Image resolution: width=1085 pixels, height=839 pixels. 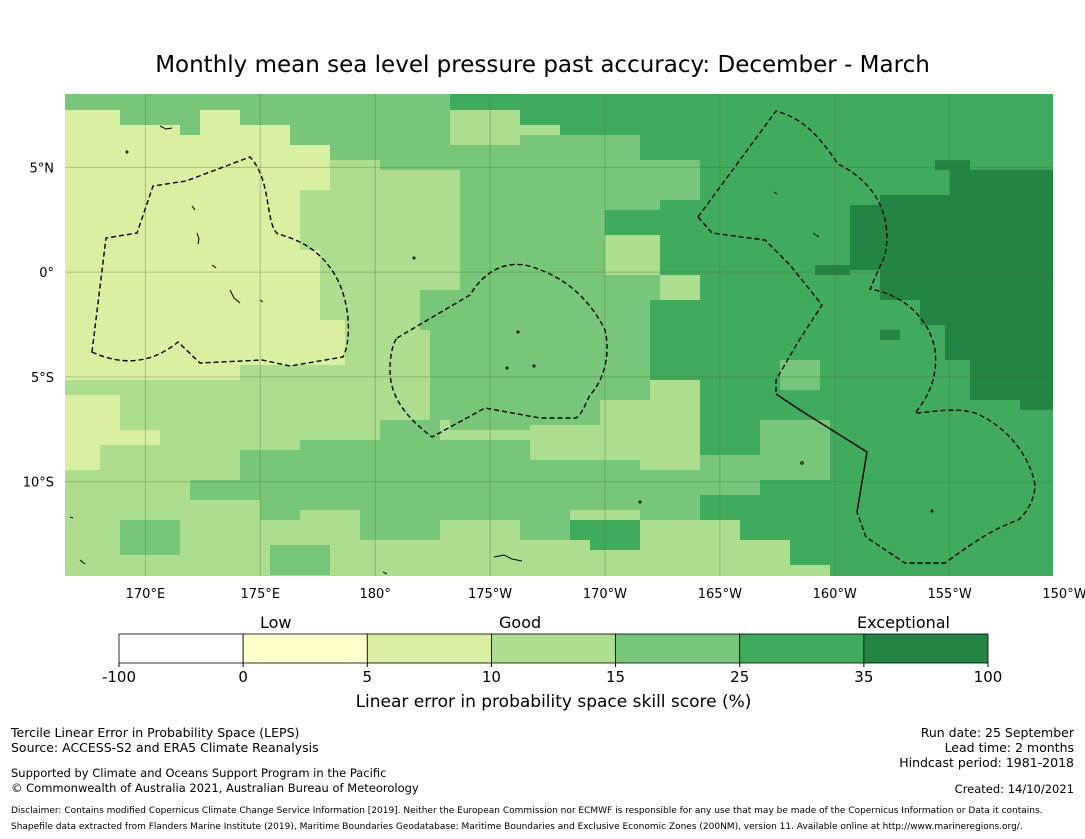 What do you see at coordinates (38, 483) in the screenshot?
I see `lat-tick-label: 10°S` at bounding box center [38, 483].